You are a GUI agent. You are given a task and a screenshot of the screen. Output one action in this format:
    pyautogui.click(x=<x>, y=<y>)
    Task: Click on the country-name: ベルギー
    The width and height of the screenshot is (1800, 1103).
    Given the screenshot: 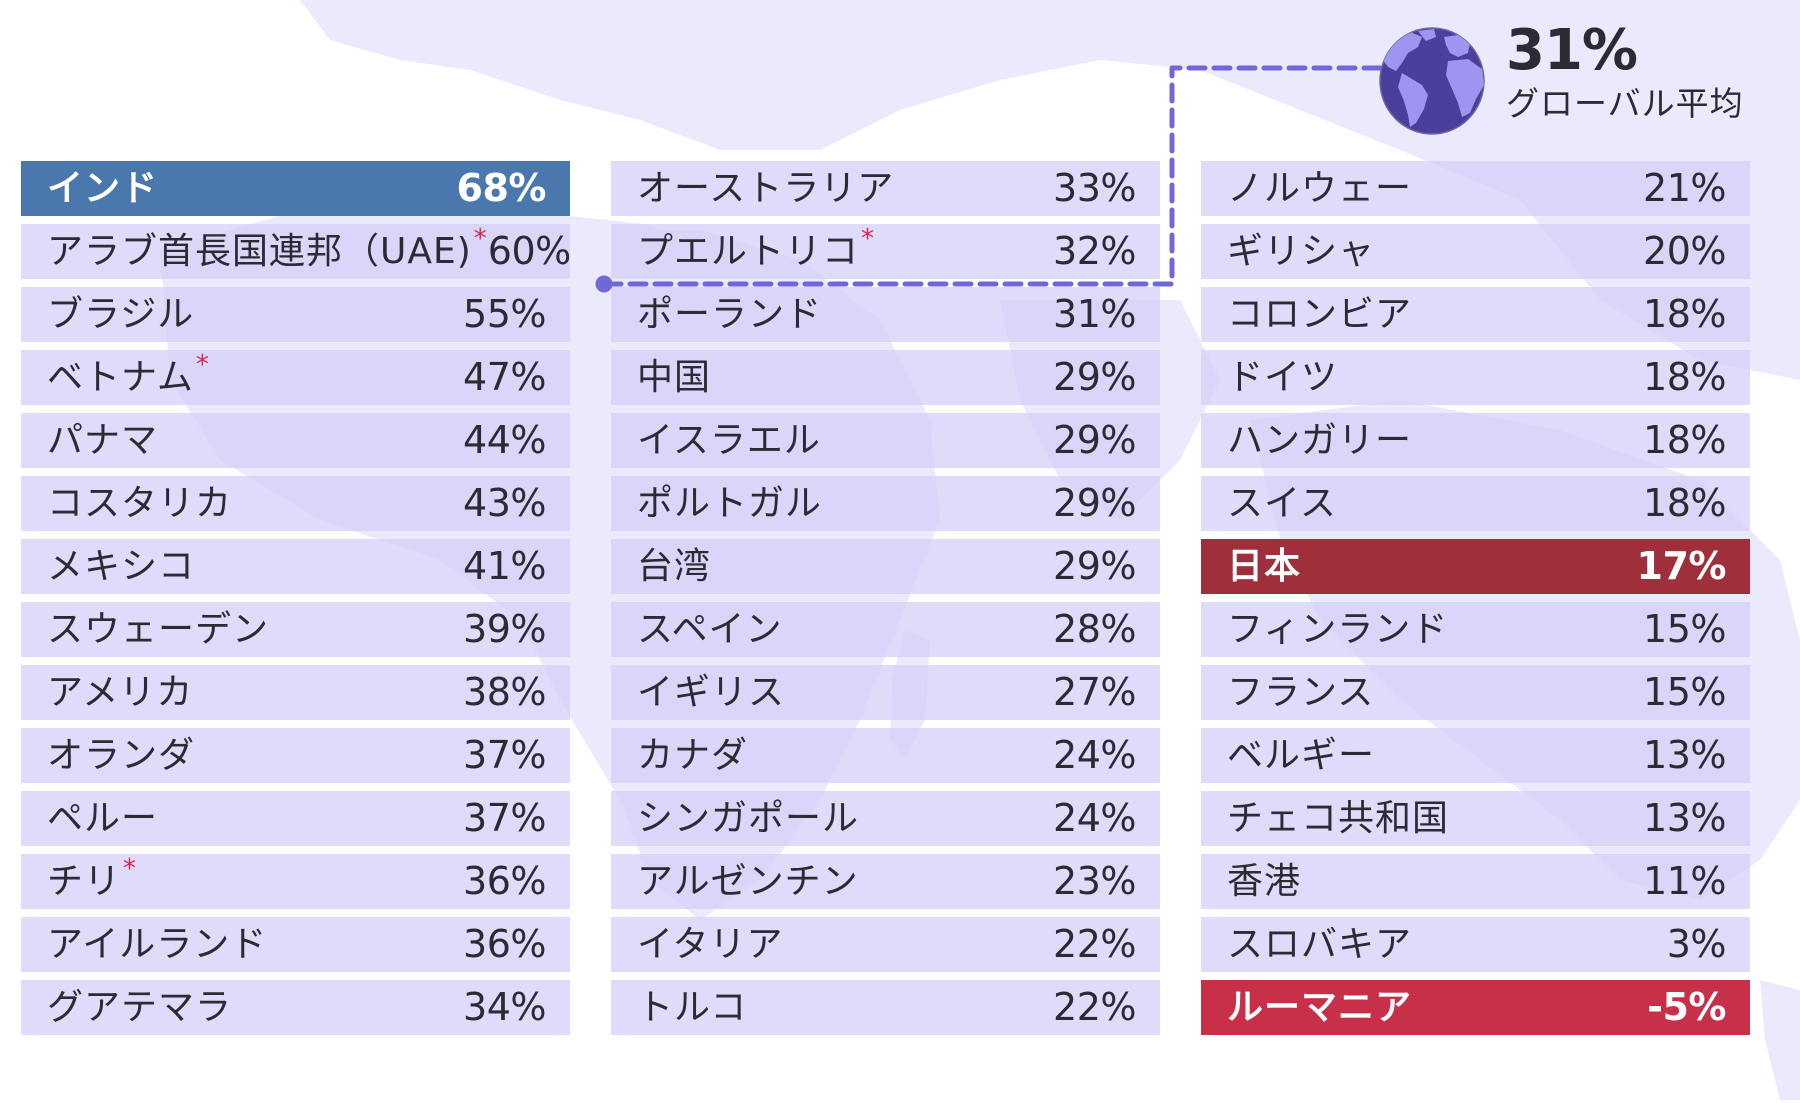 What is the action you would take?
    pyautogui.click(x=1302, y=755)
    